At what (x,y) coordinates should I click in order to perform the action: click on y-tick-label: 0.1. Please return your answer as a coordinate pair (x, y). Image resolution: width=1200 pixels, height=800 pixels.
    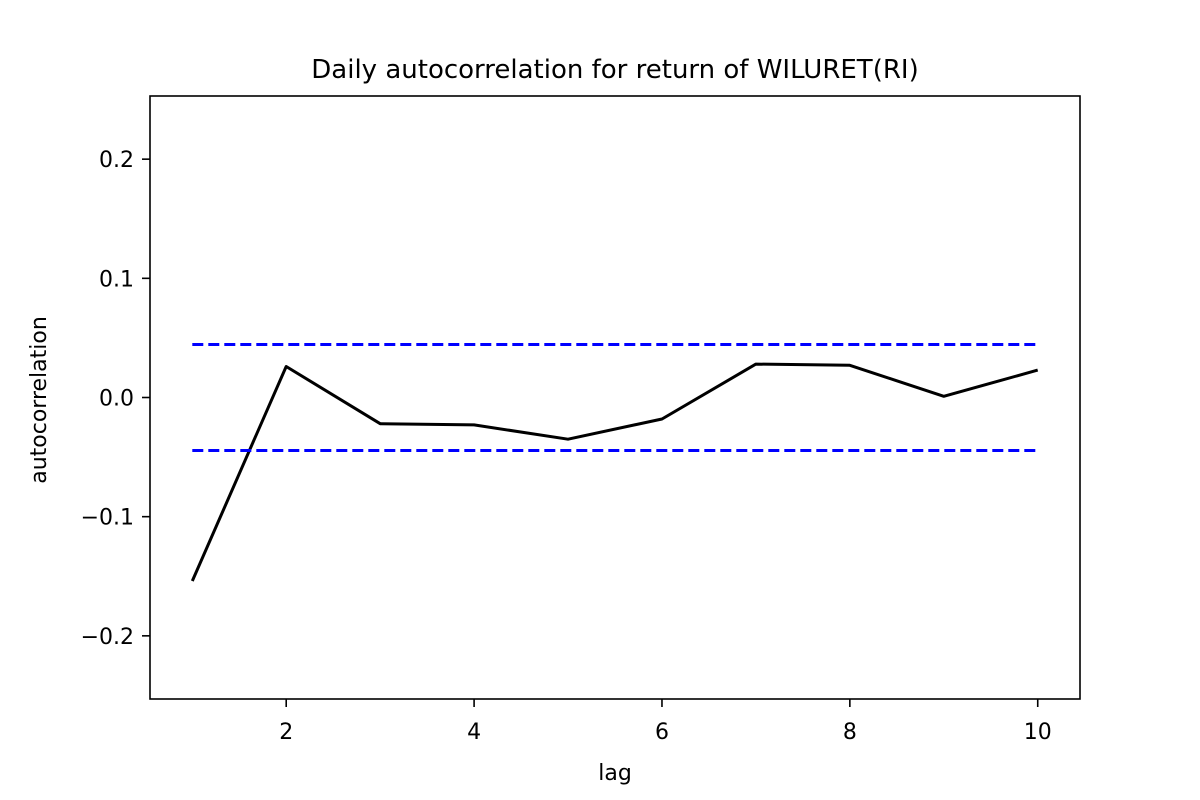
    Looking at the image, I should click on (116, 279).